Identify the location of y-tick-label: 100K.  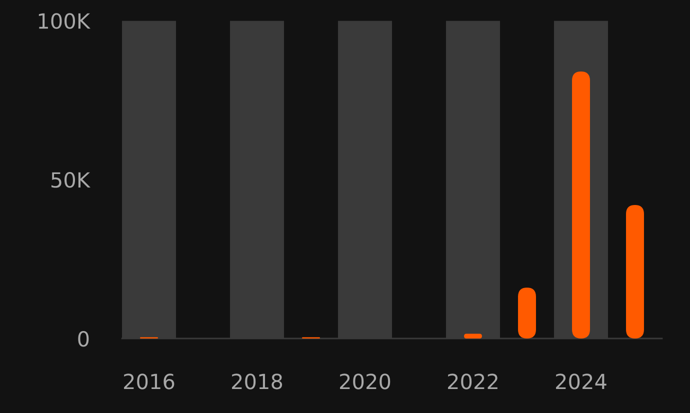
(64, 21).